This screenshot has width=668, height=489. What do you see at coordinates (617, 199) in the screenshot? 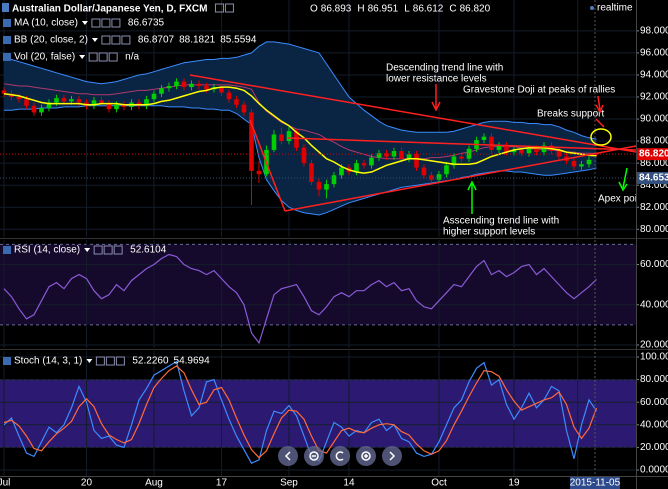
I see `annotation: Apex poi` at bounding box center [617, 199].